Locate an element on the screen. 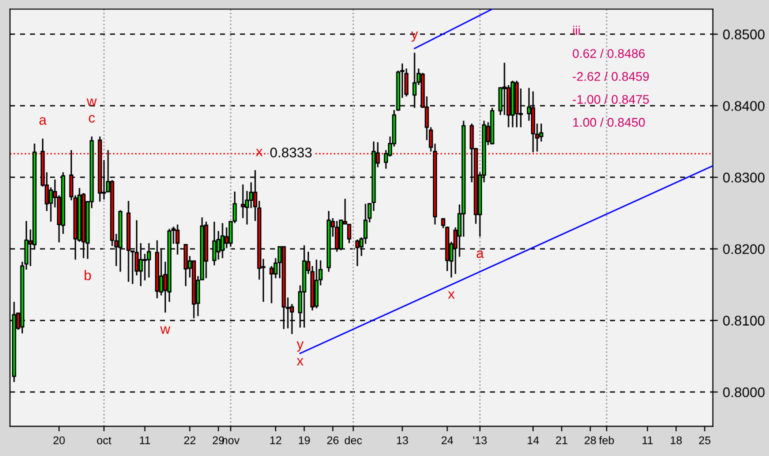  annotation: 1.00 / 0.8450 is located at coordinates (609, 122).